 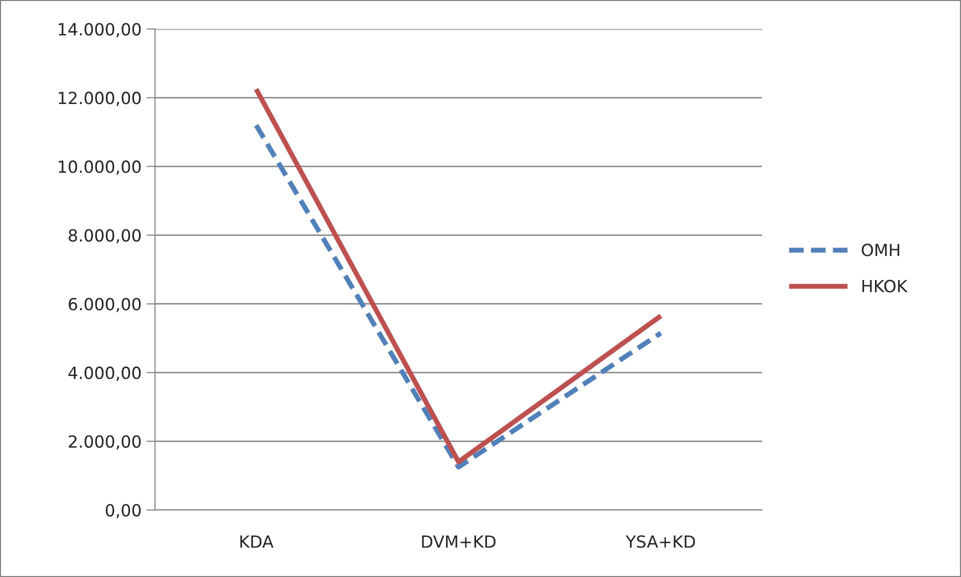 What do you see at coordinates (123, 511) in the screenshot?
I see `y-tick-label: 0,00` at bounding box center [123, 511].